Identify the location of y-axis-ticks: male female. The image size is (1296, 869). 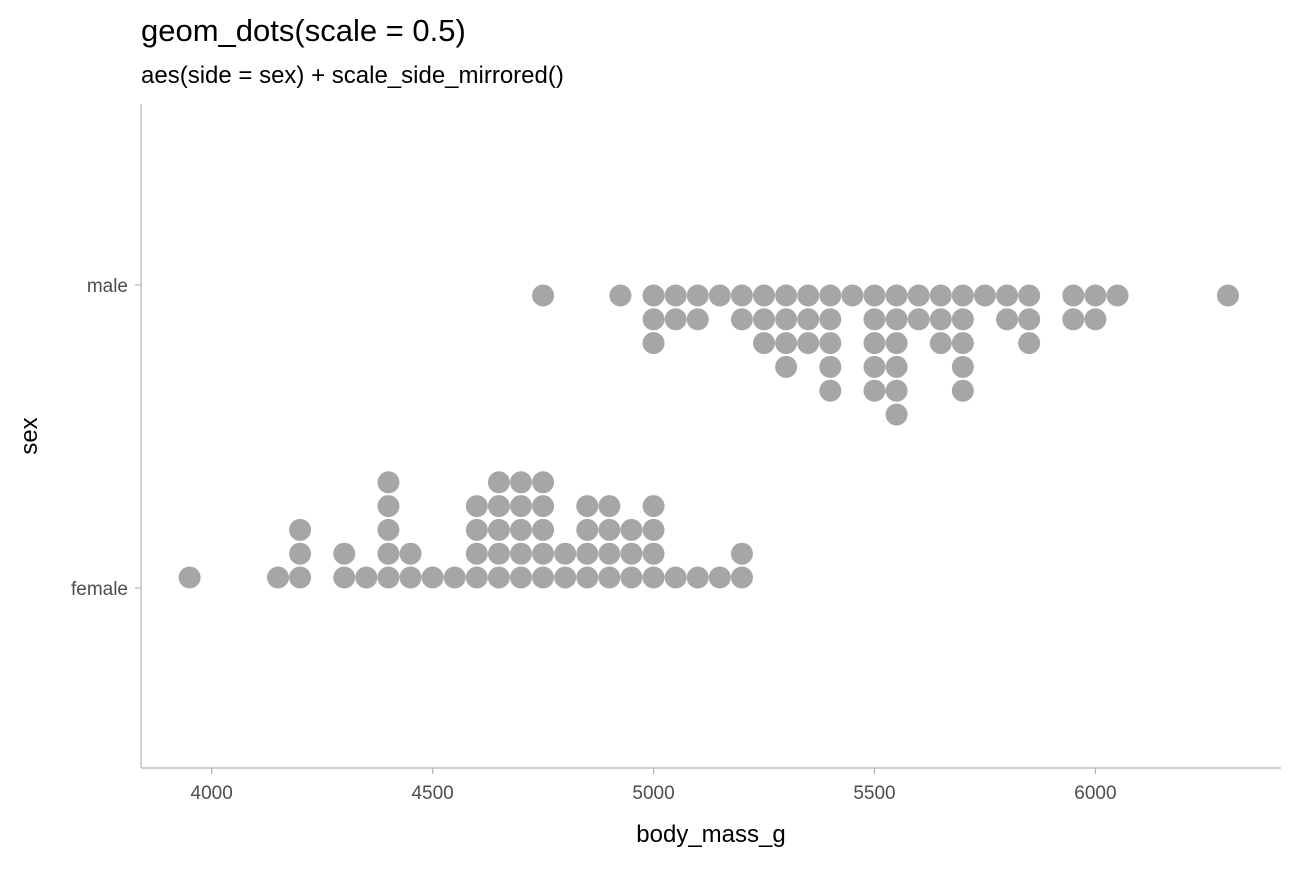
(106, 438).